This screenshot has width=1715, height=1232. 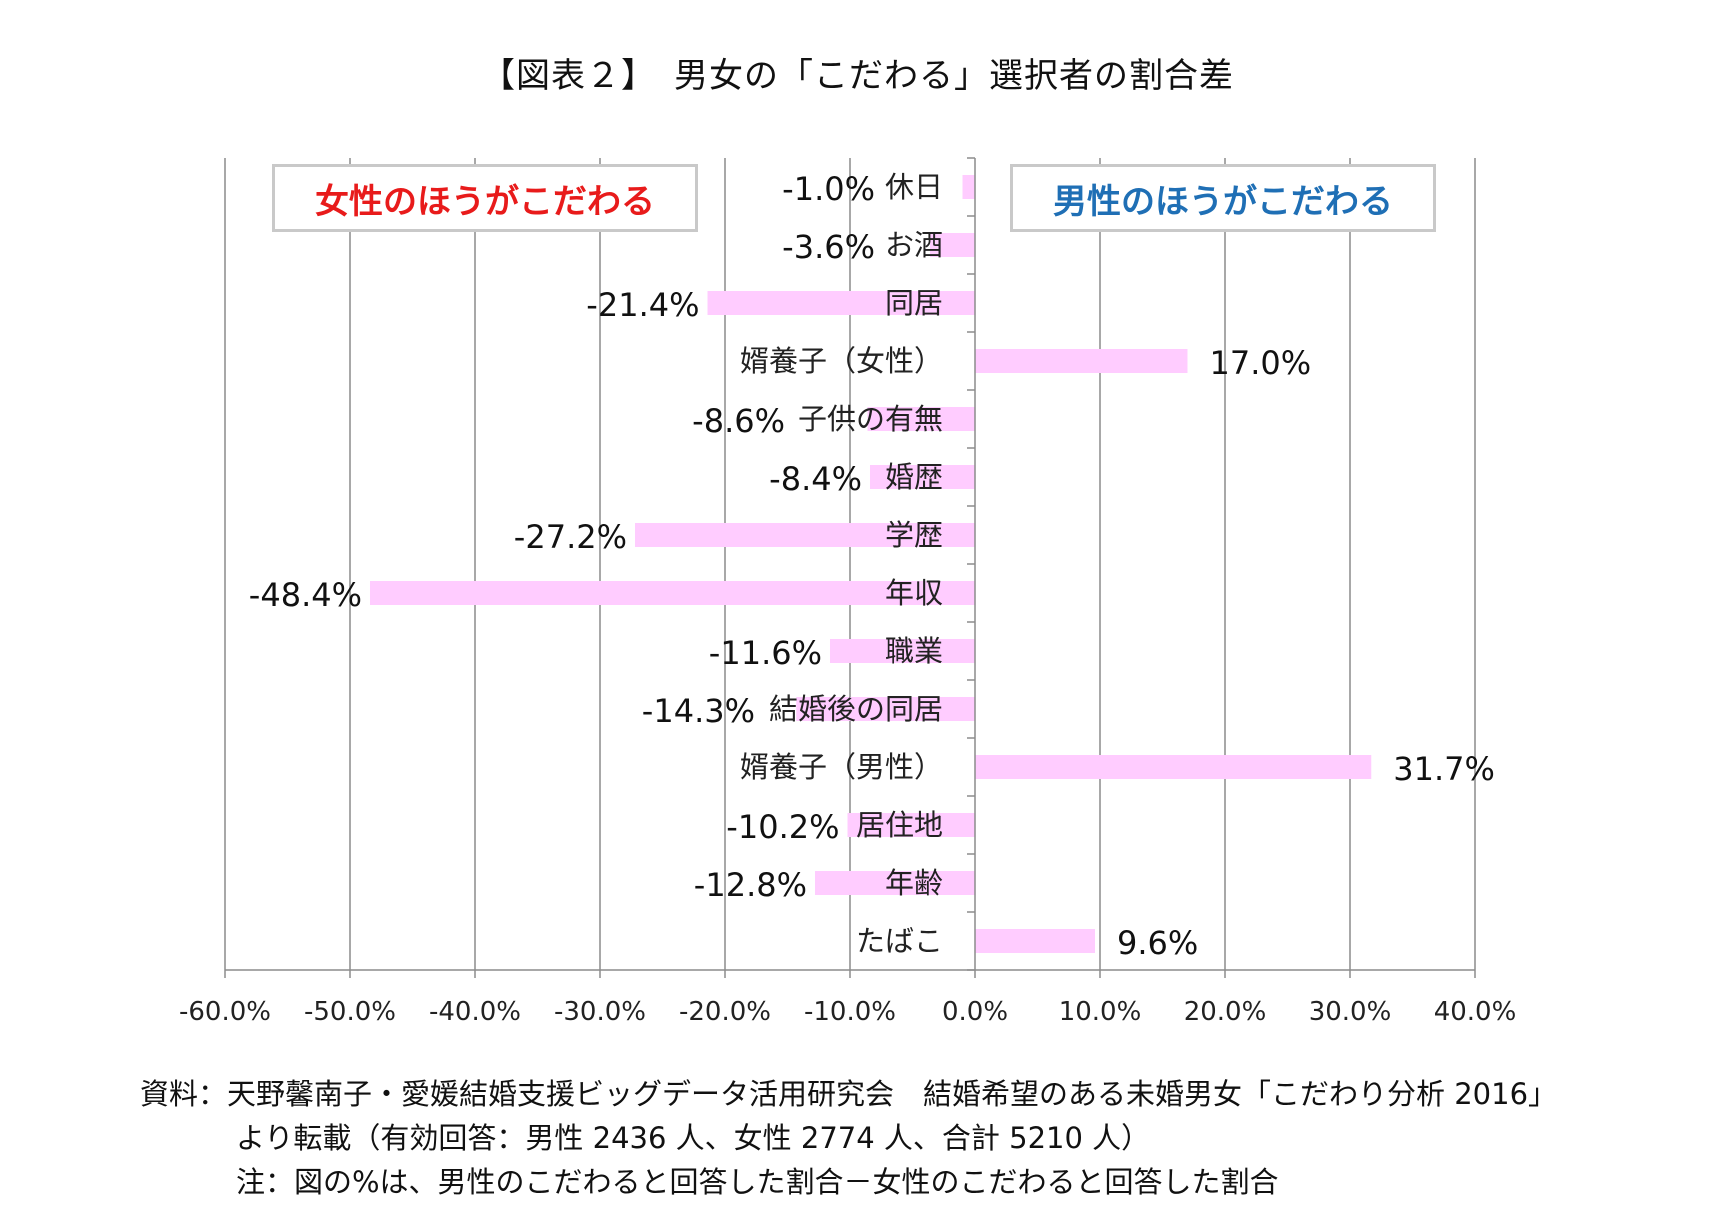 I want to click on category-label: お酒, so click(x=914, y=245).